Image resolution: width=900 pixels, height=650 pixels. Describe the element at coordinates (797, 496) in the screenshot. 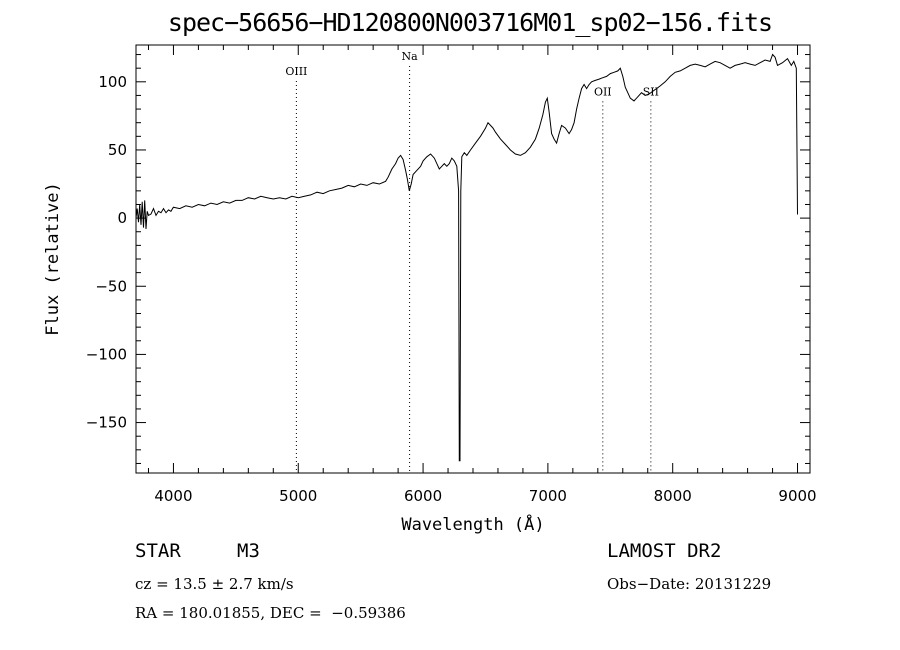

I see `x-tick-label: 9000` at that location.